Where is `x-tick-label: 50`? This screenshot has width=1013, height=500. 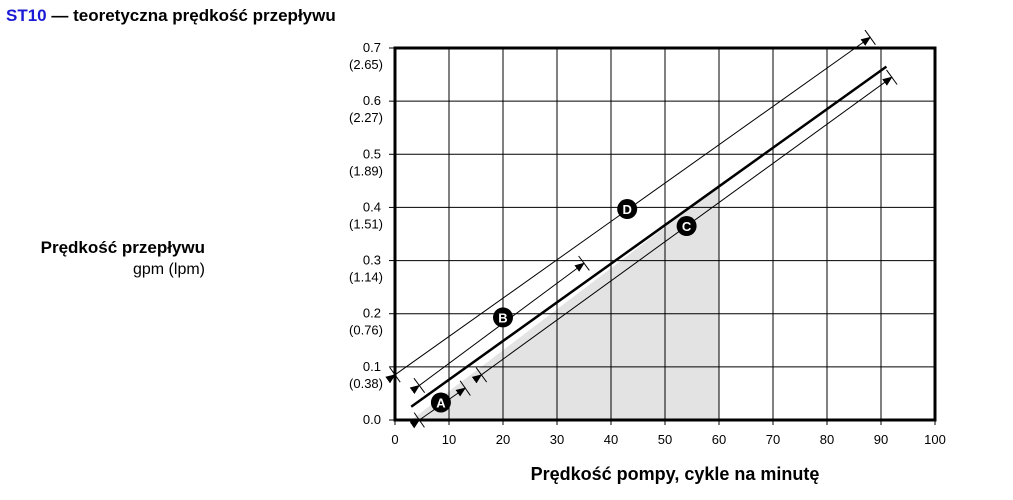
x-tick-label: 50 is located at coordinates (665, 439).